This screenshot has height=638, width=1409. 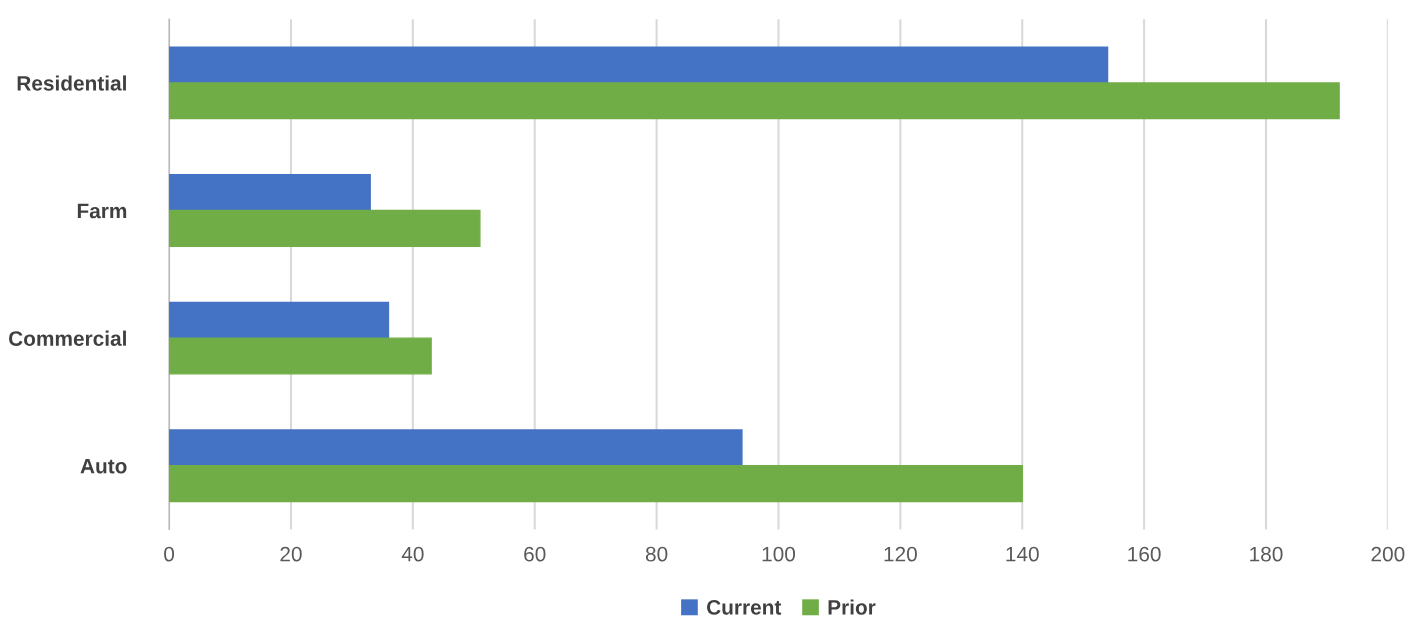 I want to click on y-tick-label: Auto, so click(x=103, y=466).